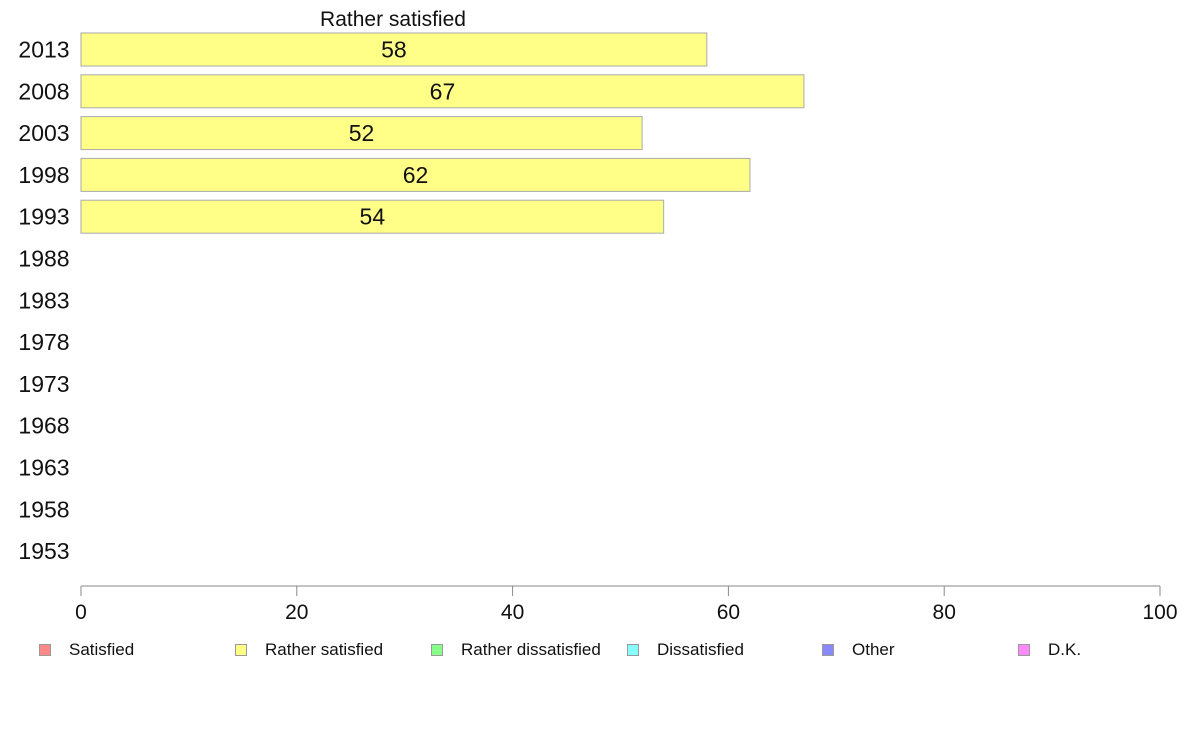  I want to click on legend-swatch-rather-satisfied, so click(241, 650).